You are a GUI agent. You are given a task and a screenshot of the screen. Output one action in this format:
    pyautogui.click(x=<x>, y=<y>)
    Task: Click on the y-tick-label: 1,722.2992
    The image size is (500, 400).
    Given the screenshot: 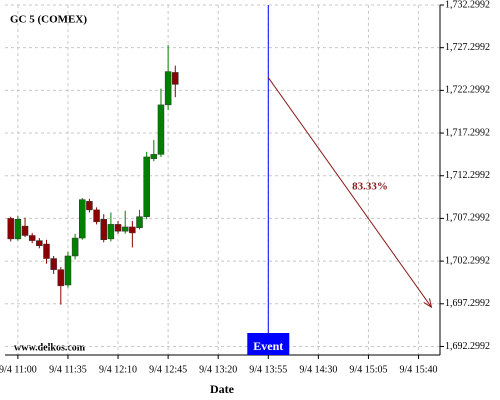 What is the action you would take?
    pyautogui.click(x=467, y=90)
    